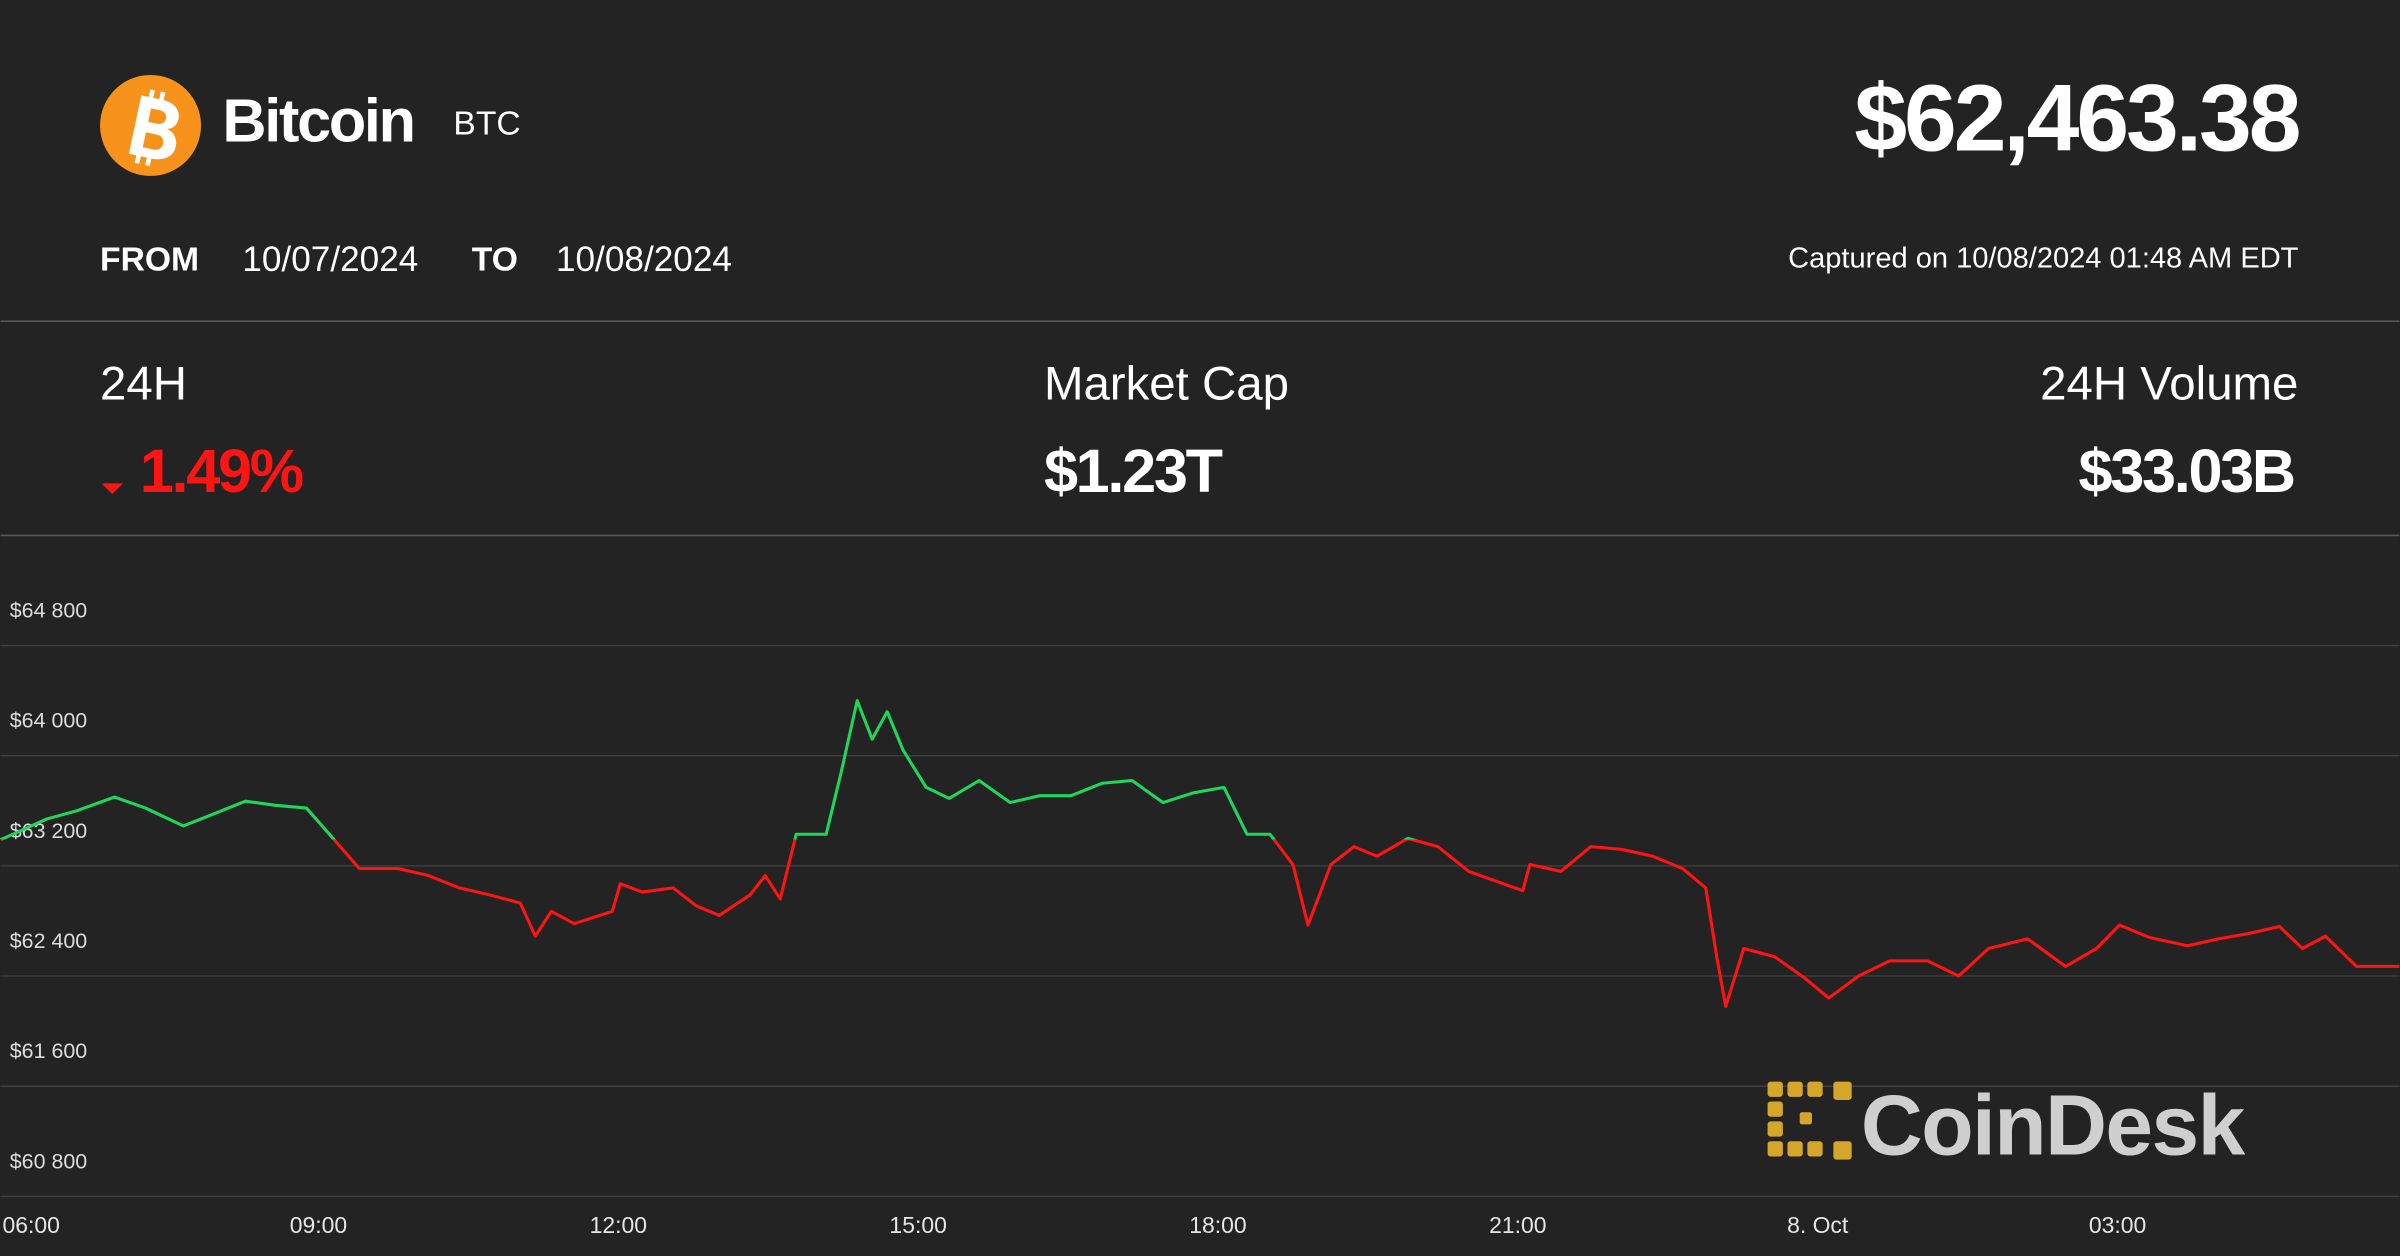 The width and height of the screenshot is (2400, 1256). I want to click on x-tick-label: 03:00, so click(2117, 1225).